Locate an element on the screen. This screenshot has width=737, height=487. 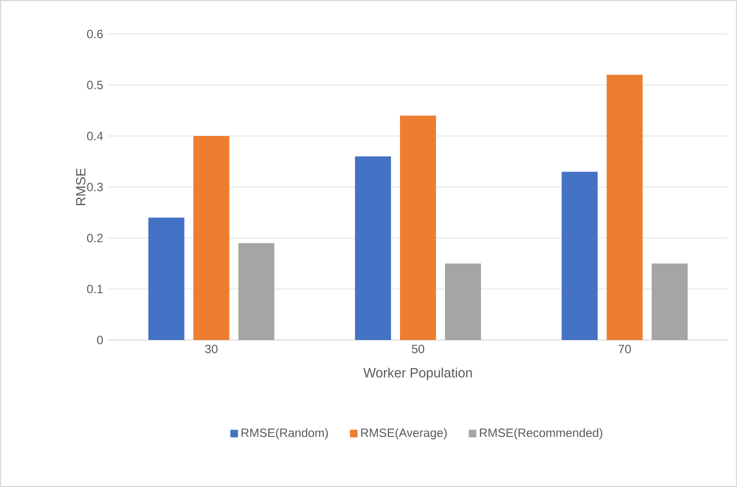
legend-label: RMSE(Random) is located at coordinates (285, 434).